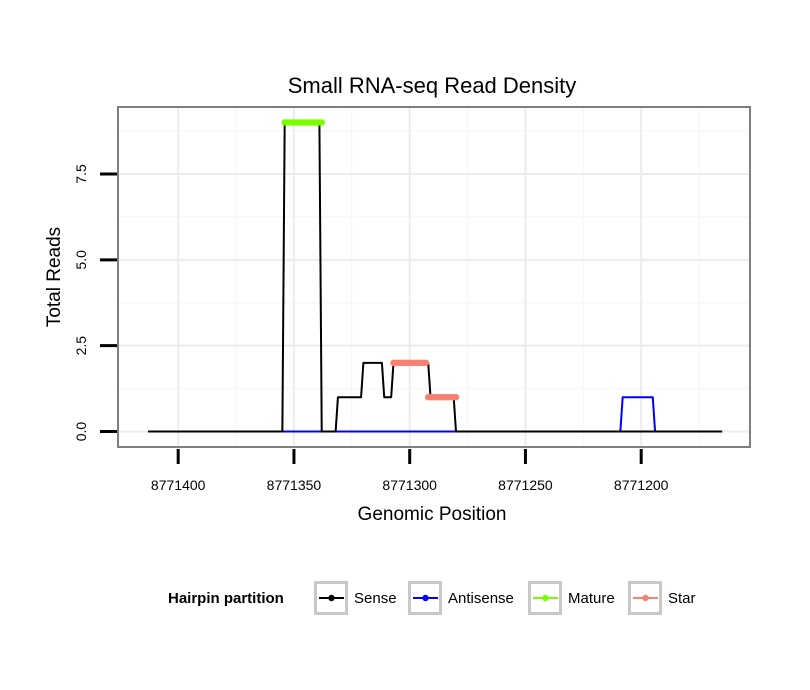 The height and width of the screenshot is (690, 810). I want to click on legend-label: Sense, so click(375, 598).